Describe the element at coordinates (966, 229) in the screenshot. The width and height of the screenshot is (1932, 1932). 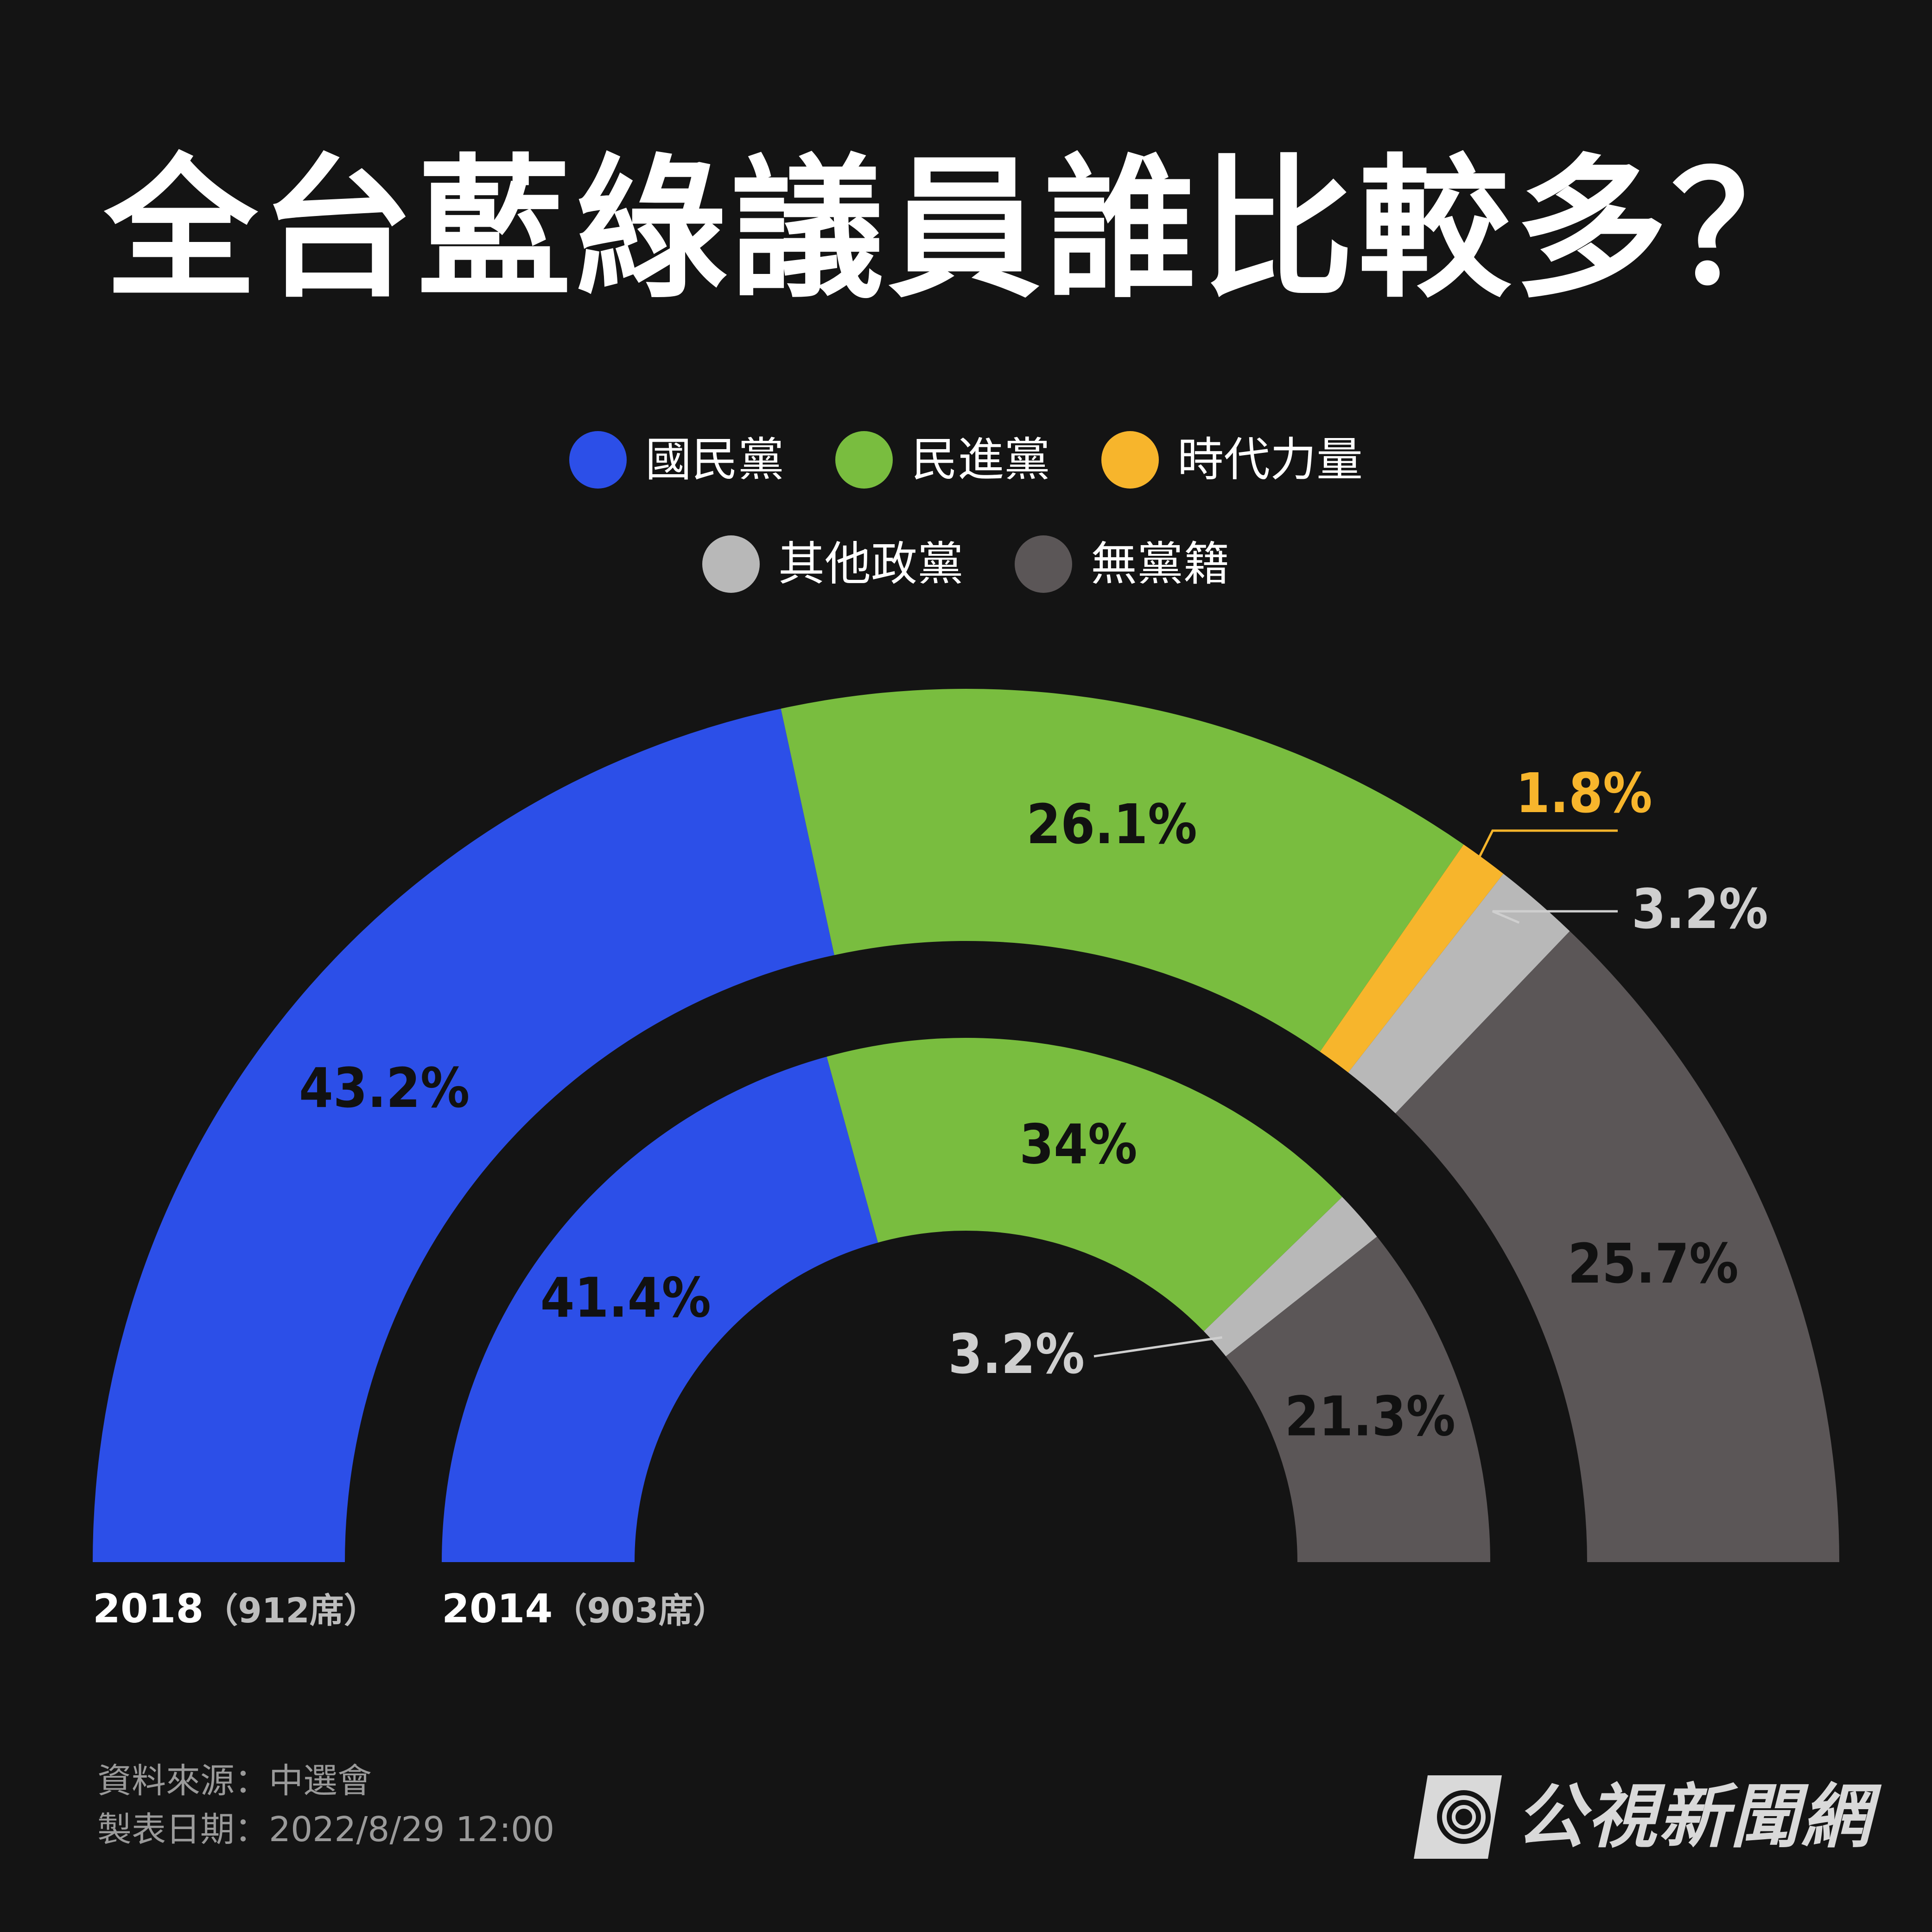
I see `chart-title: 全台藍綠議員誰比較多？` at that location.